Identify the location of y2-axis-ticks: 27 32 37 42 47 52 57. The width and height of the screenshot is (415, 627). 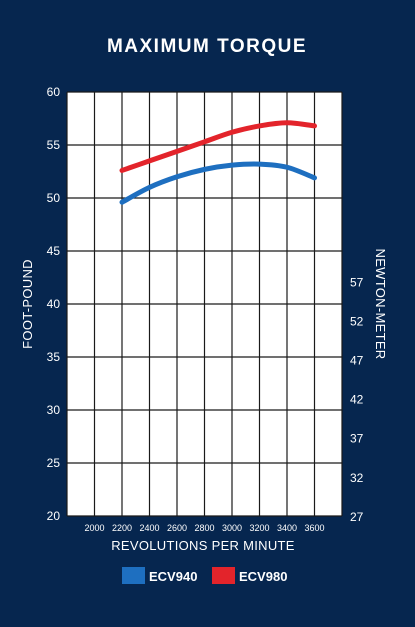
(357, 399).